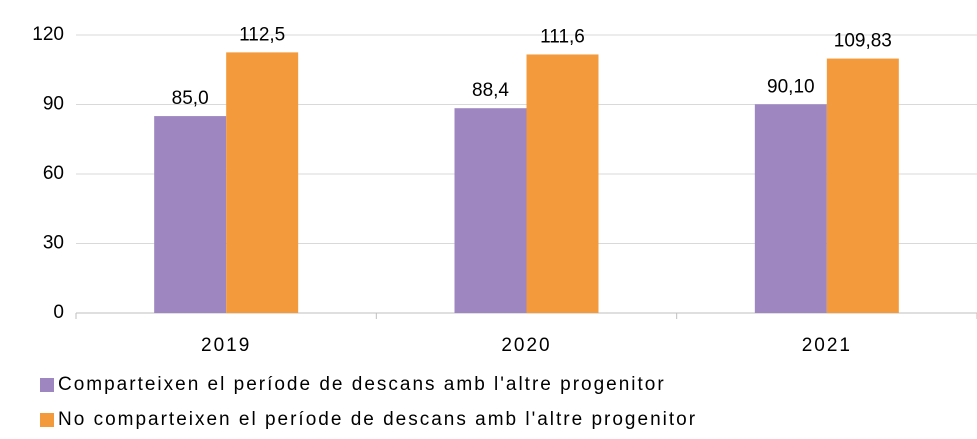 This screenshot has width=977, height=439. Describe the element at coordinates (262, 34) in the screenshot. I see `value-label: 112,5` at that location.